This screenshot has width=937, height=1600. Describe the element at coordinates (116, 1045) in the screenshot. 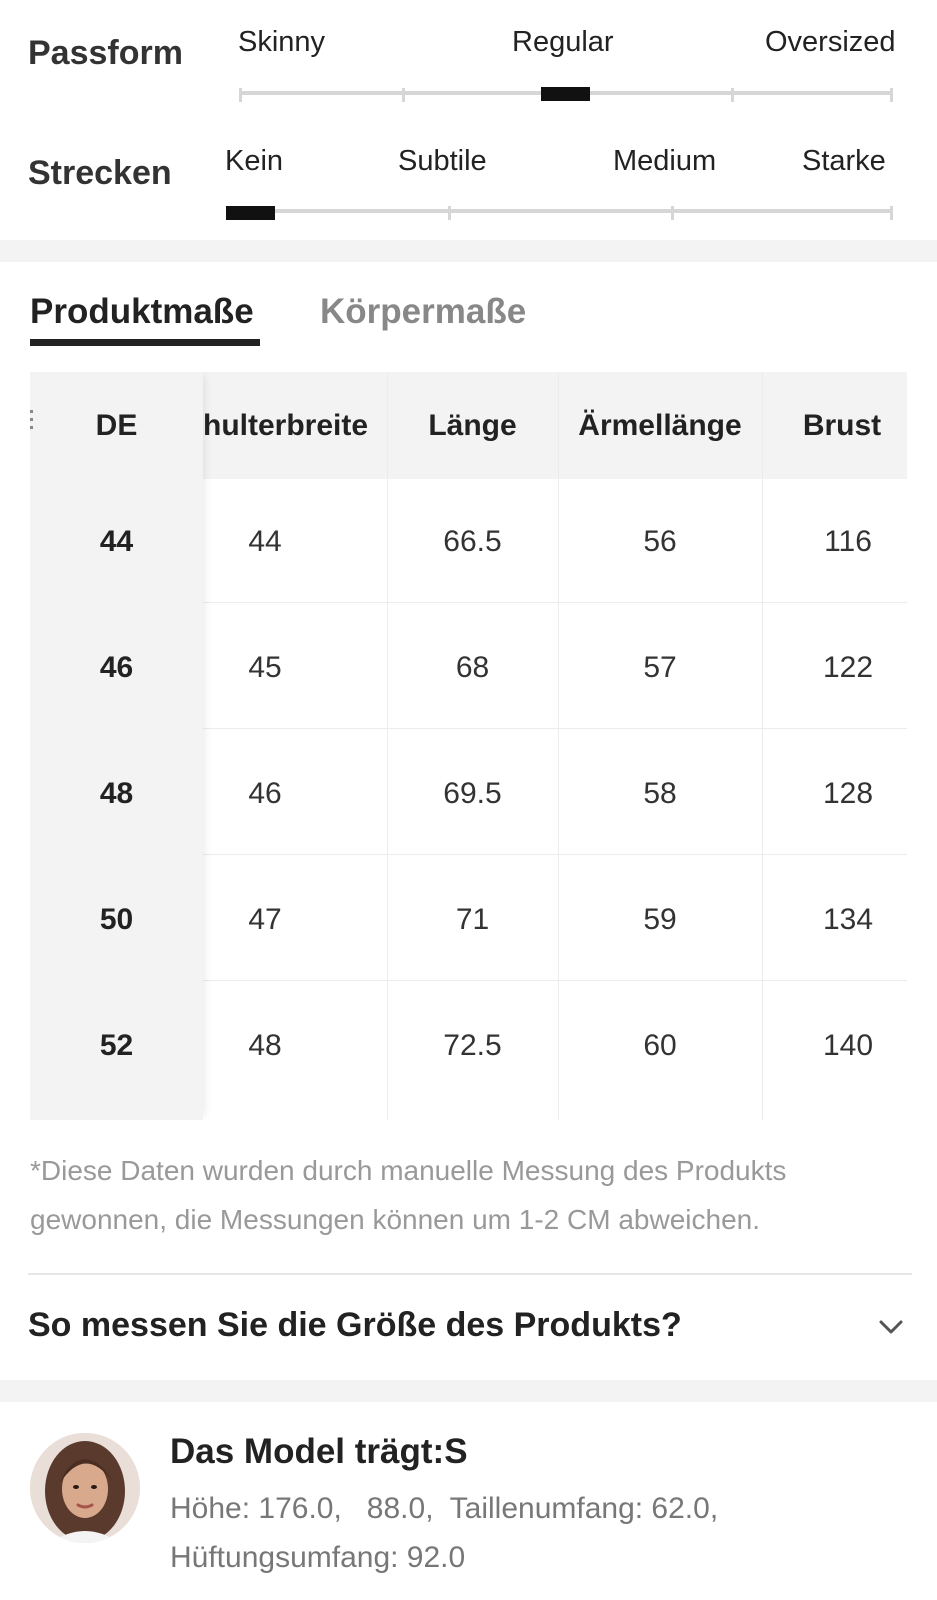

I see `size-52: 52` at that location.